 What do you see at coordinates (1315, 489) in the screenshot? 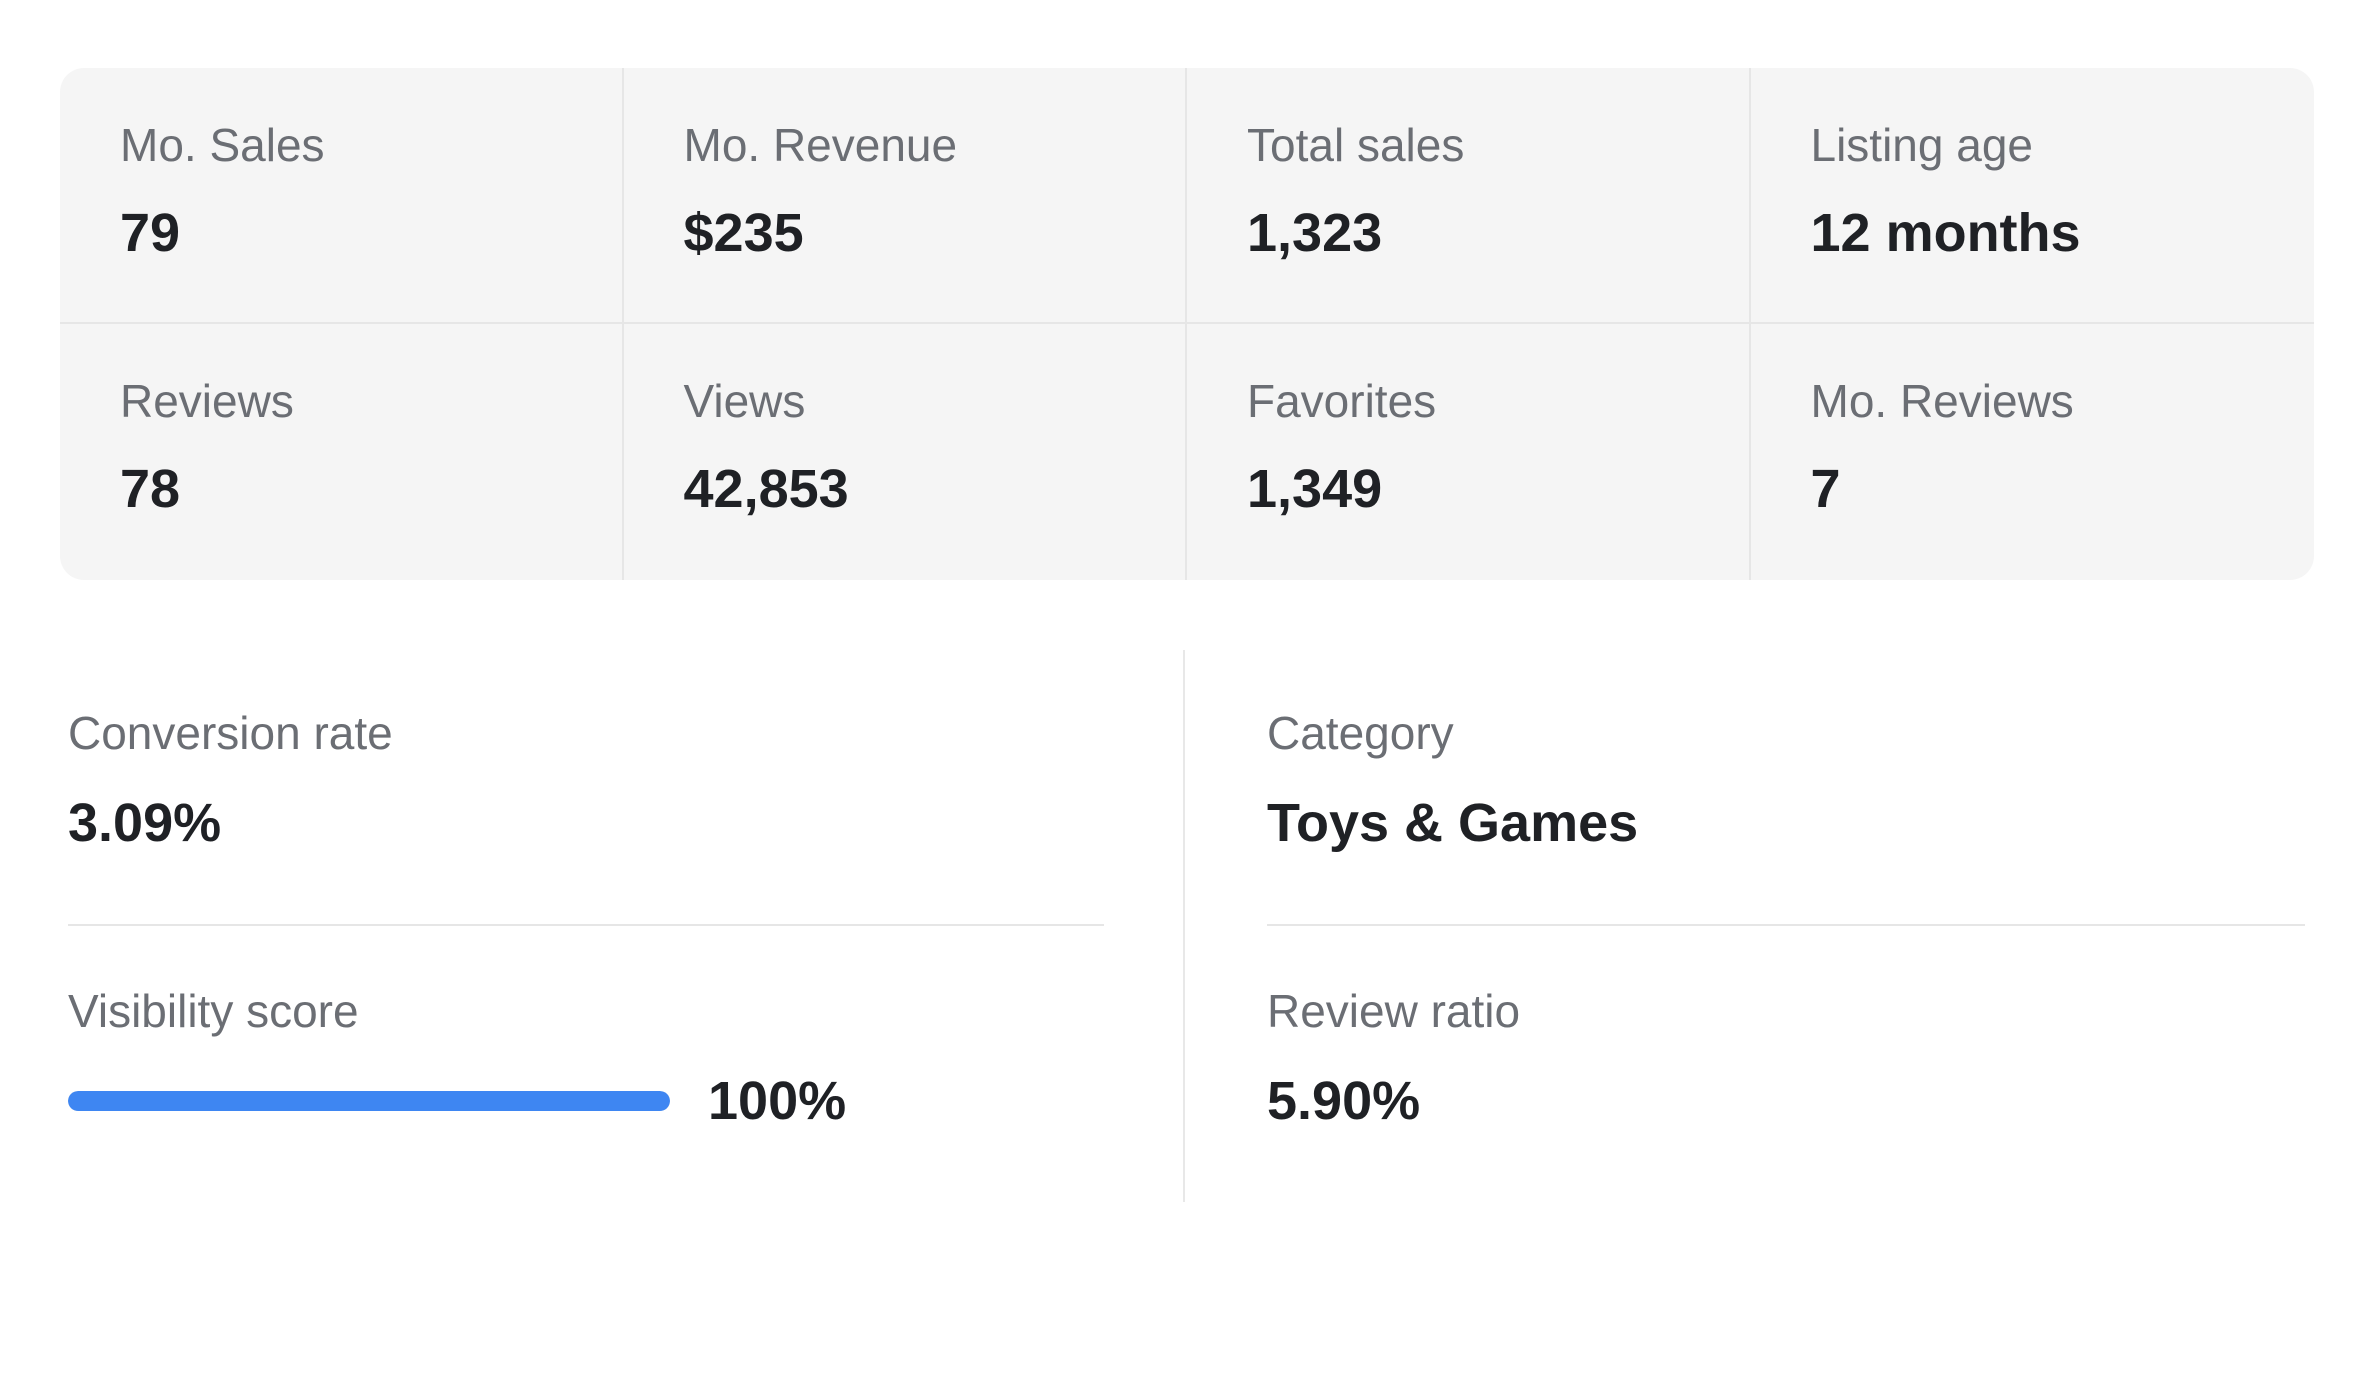
I see `stat-value: 1,349` at bounding box center [1315, 489].